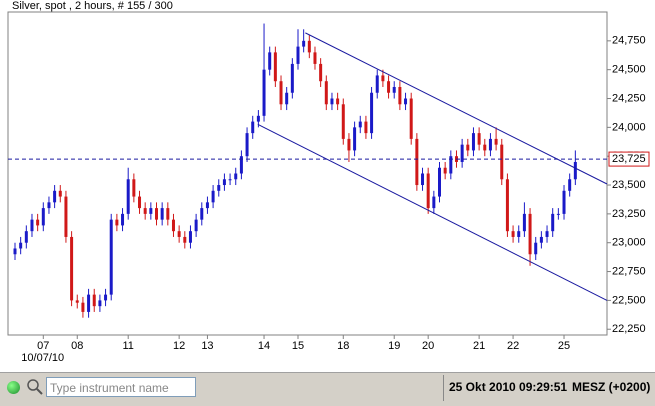 The height and width of the screenshot is (406, 655). What do you see at coordinates (428, 346) in the screenshot?
I see `x-tick-label: 20` at bounding box center [428, 346].